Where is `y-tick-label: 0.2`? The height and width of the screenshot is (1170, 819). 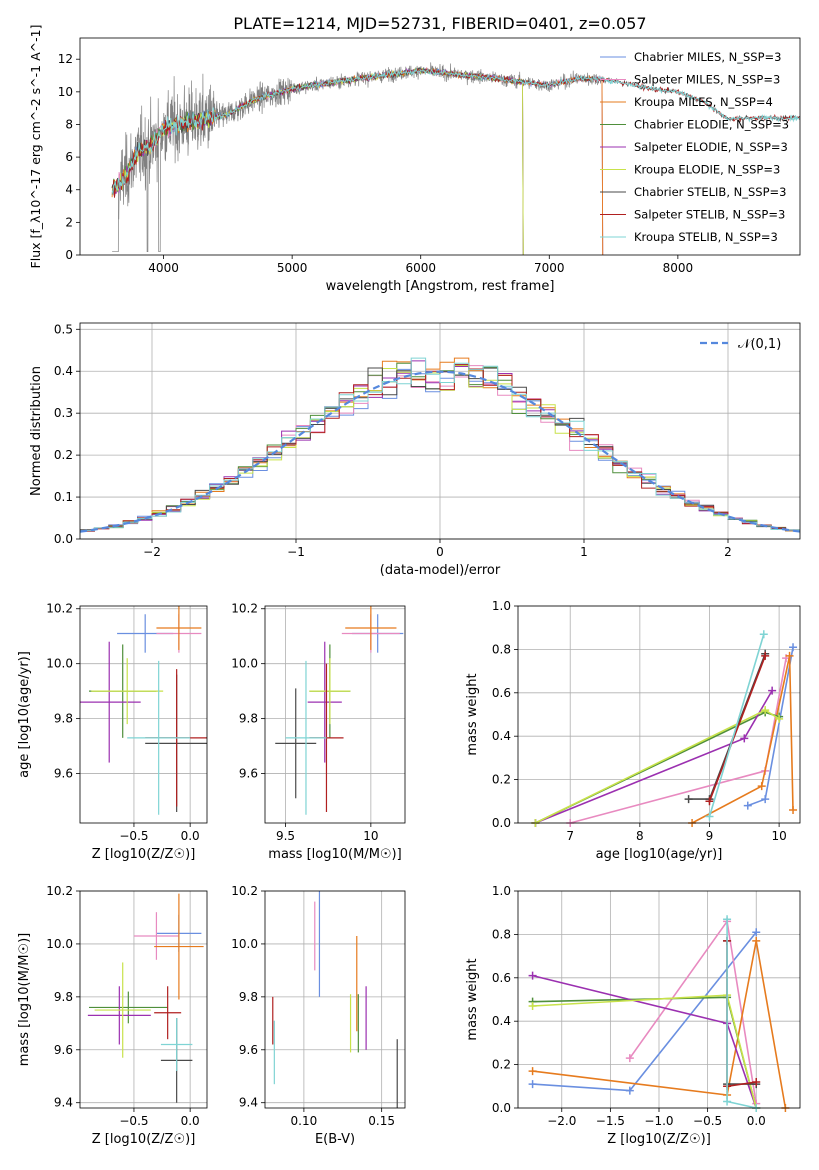 y-tick-label: 0.2 is located at coordinates (63, 455).